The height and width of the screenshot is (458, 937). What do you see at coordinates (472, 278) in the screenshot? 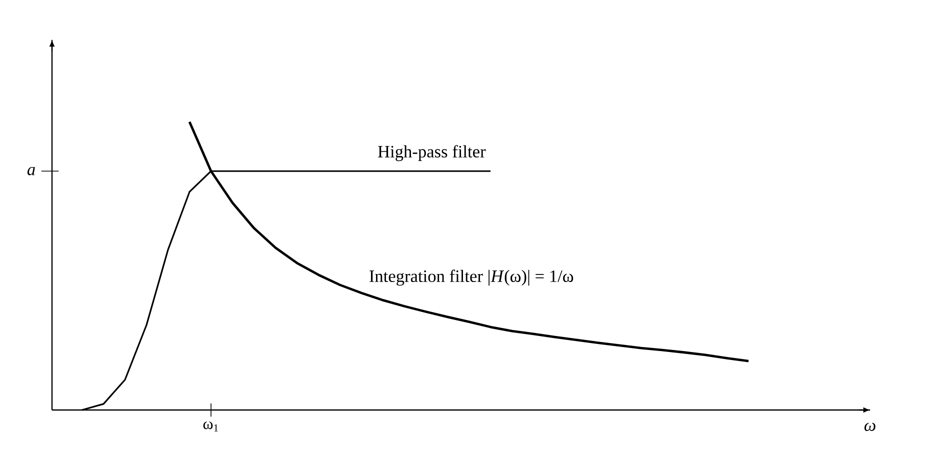
I see `series-label: Integration filter |H(ω)| = 1/ω` at bounding box center [472, 278].